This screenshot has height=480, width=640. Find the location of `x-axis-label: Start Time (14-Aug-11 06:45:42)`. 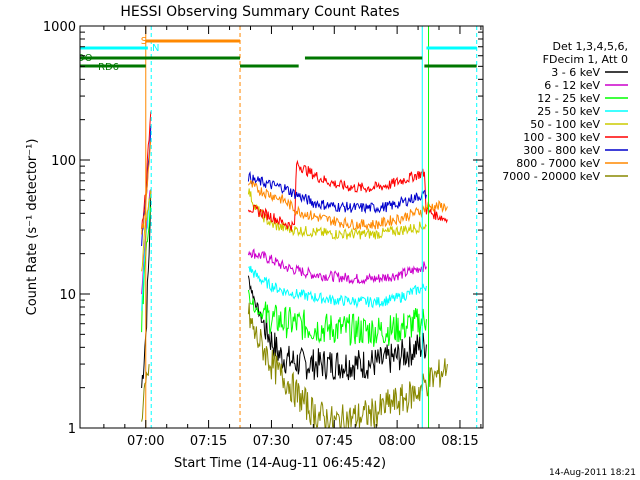

x-axis-label: Start Time (14-Aug-11 06:45:42) is located at coordinates (280, 463).